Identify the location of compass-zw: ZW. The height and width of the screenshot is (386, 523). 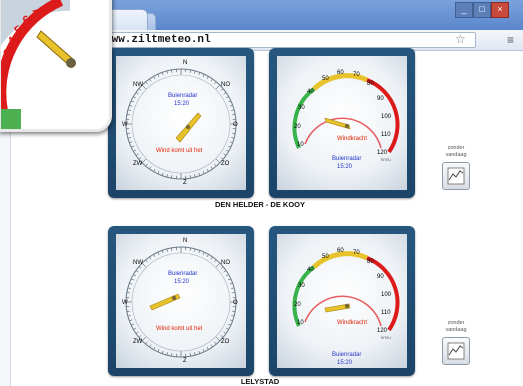
(138, 164).